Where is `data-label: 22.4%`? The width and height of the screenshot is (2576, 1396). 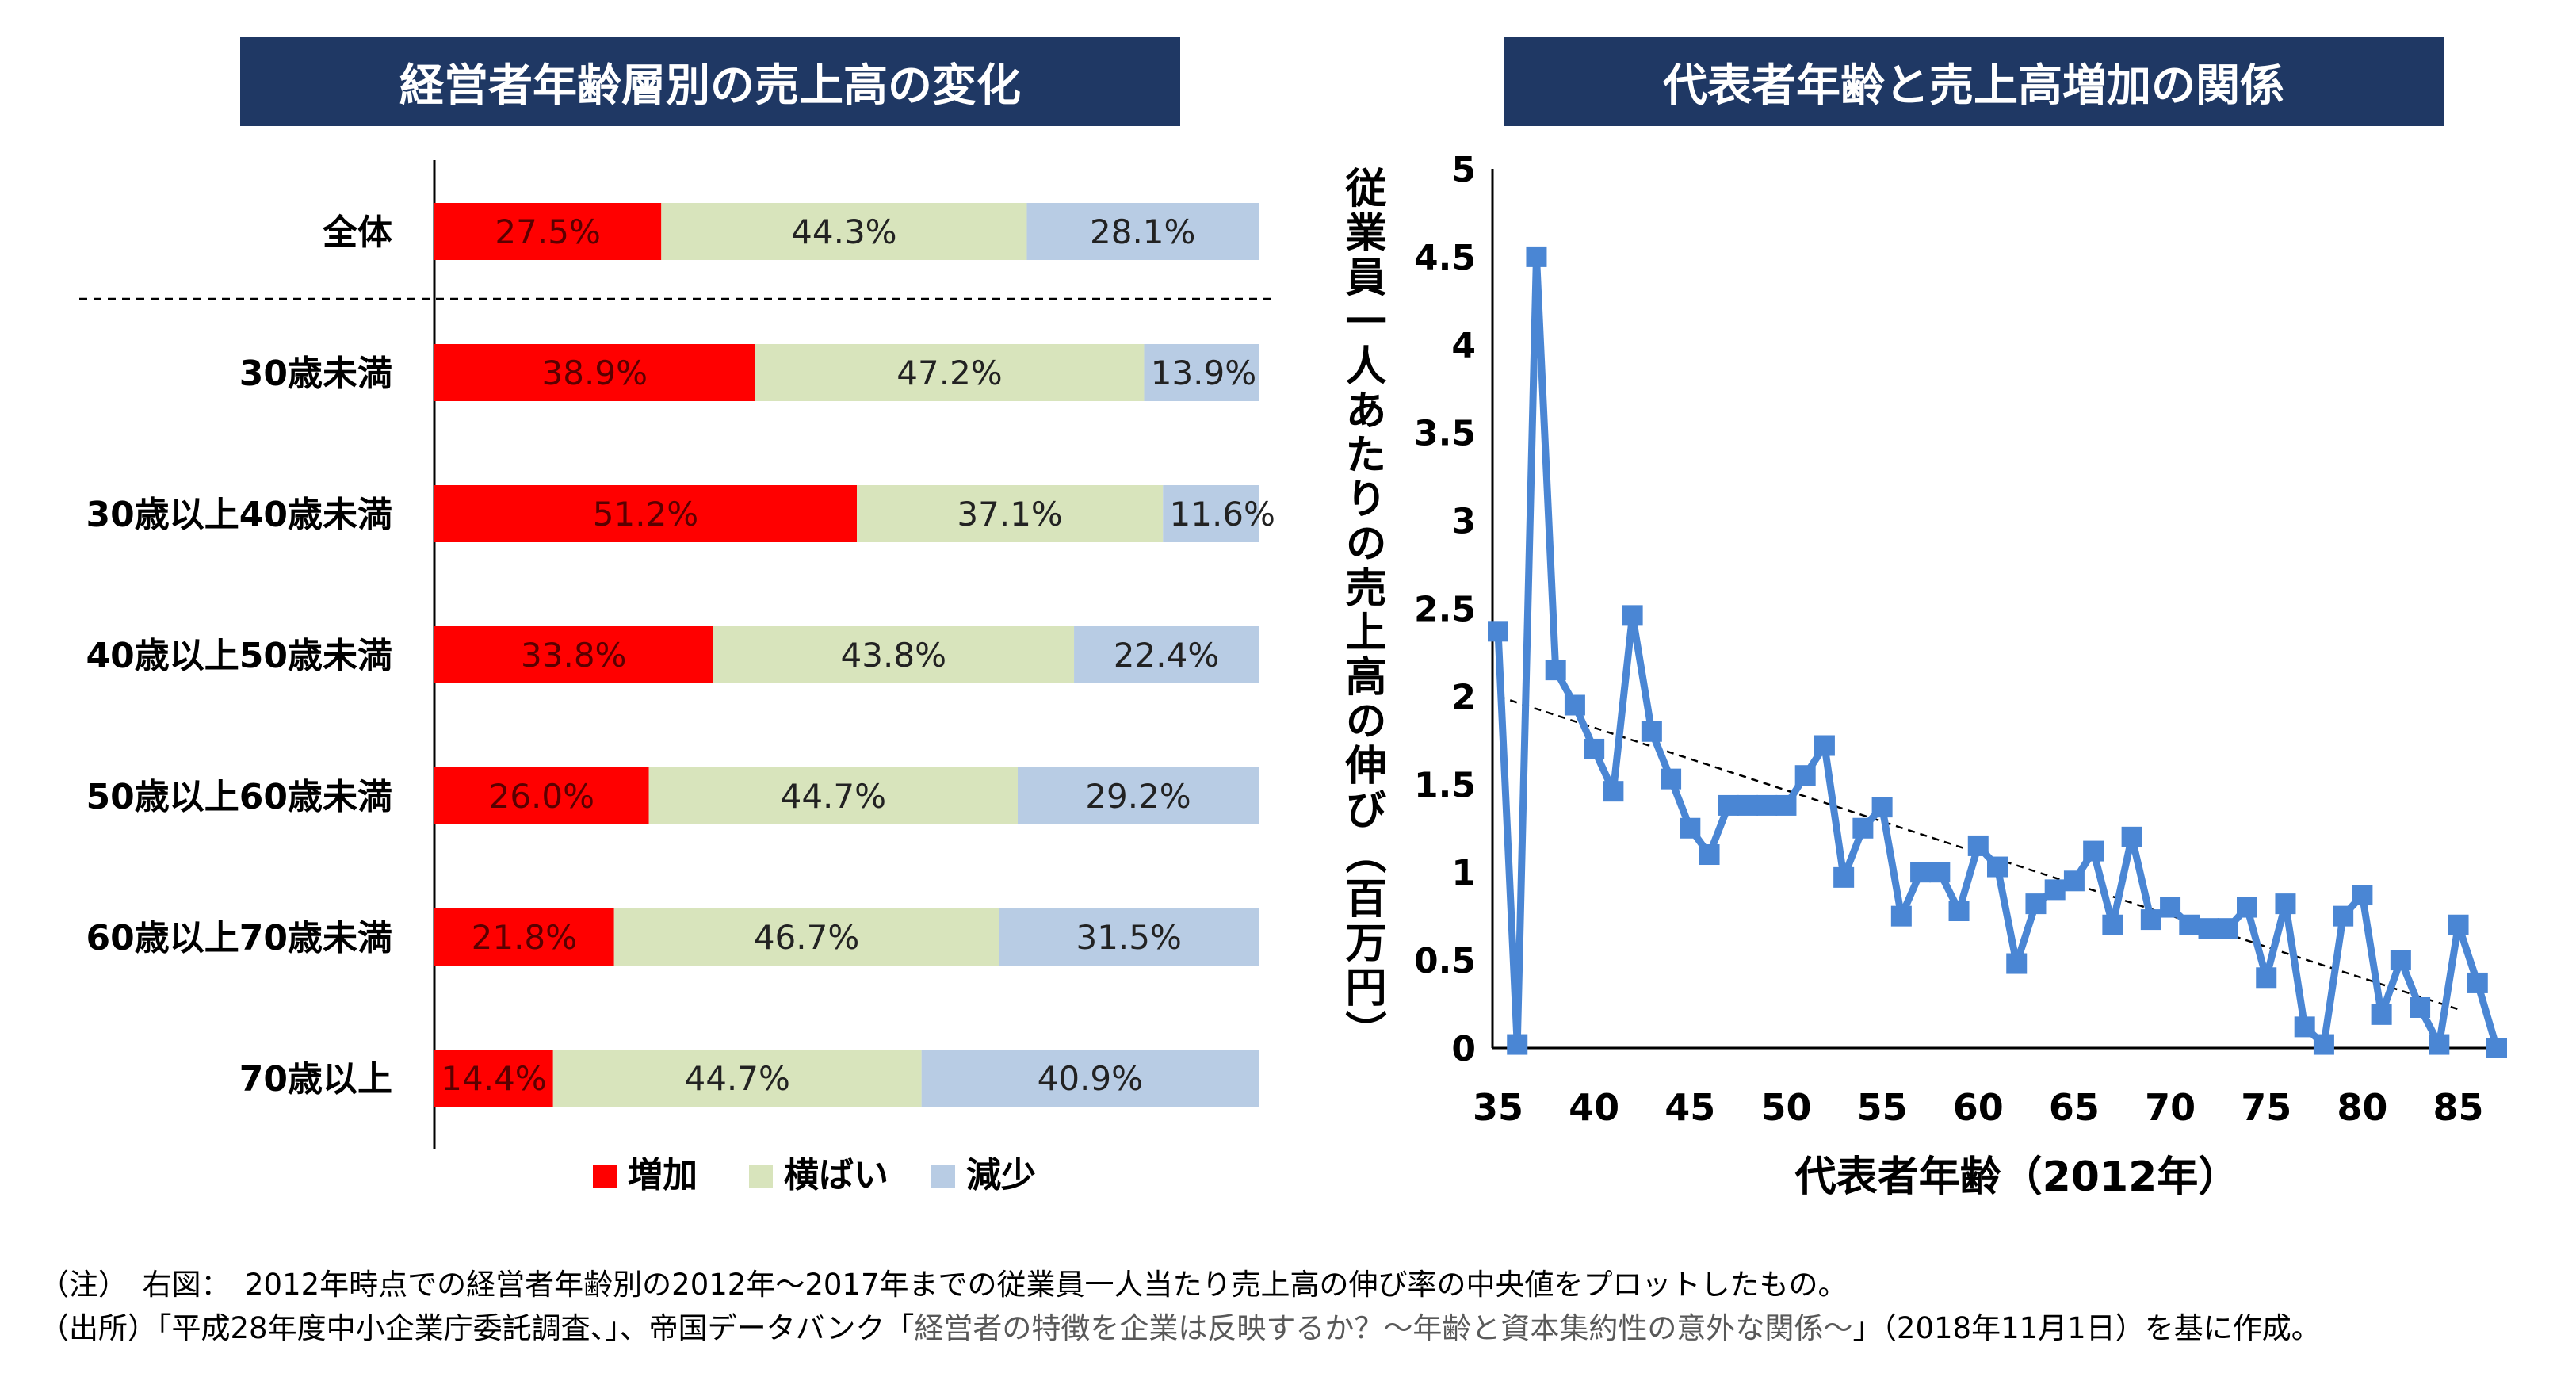
data-label: 22.4% is located at coordinates (1166, 655).